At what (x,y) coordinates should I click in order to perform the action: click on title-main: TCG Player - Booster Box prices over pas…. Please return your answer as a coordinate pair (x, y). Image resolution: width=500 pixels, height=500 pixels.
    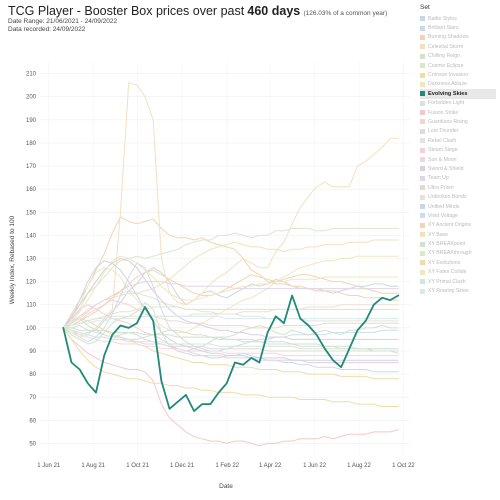
    Looking at the image, I should click on (126, 11).